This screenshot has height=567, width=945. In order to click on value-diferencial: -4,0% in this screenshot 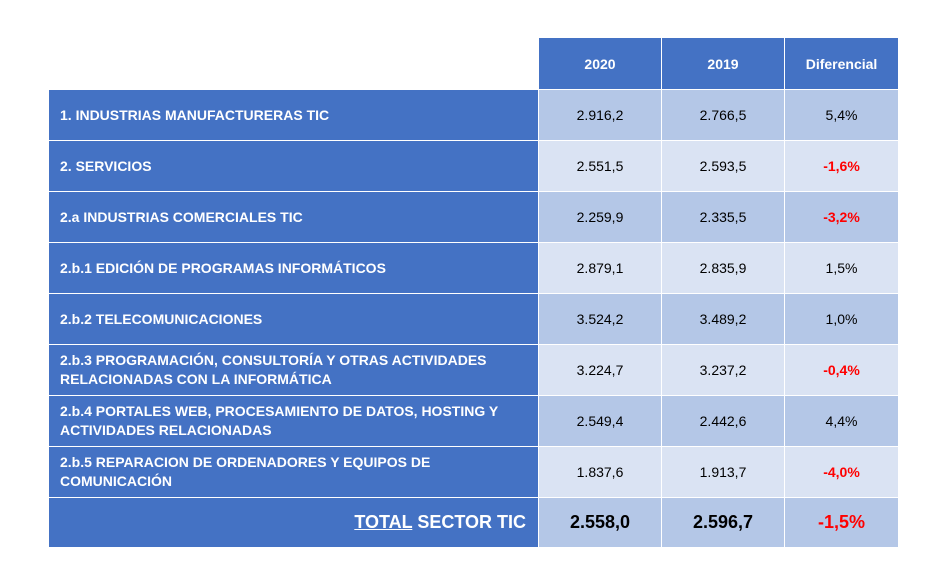, I will do `click(841, 472)`.